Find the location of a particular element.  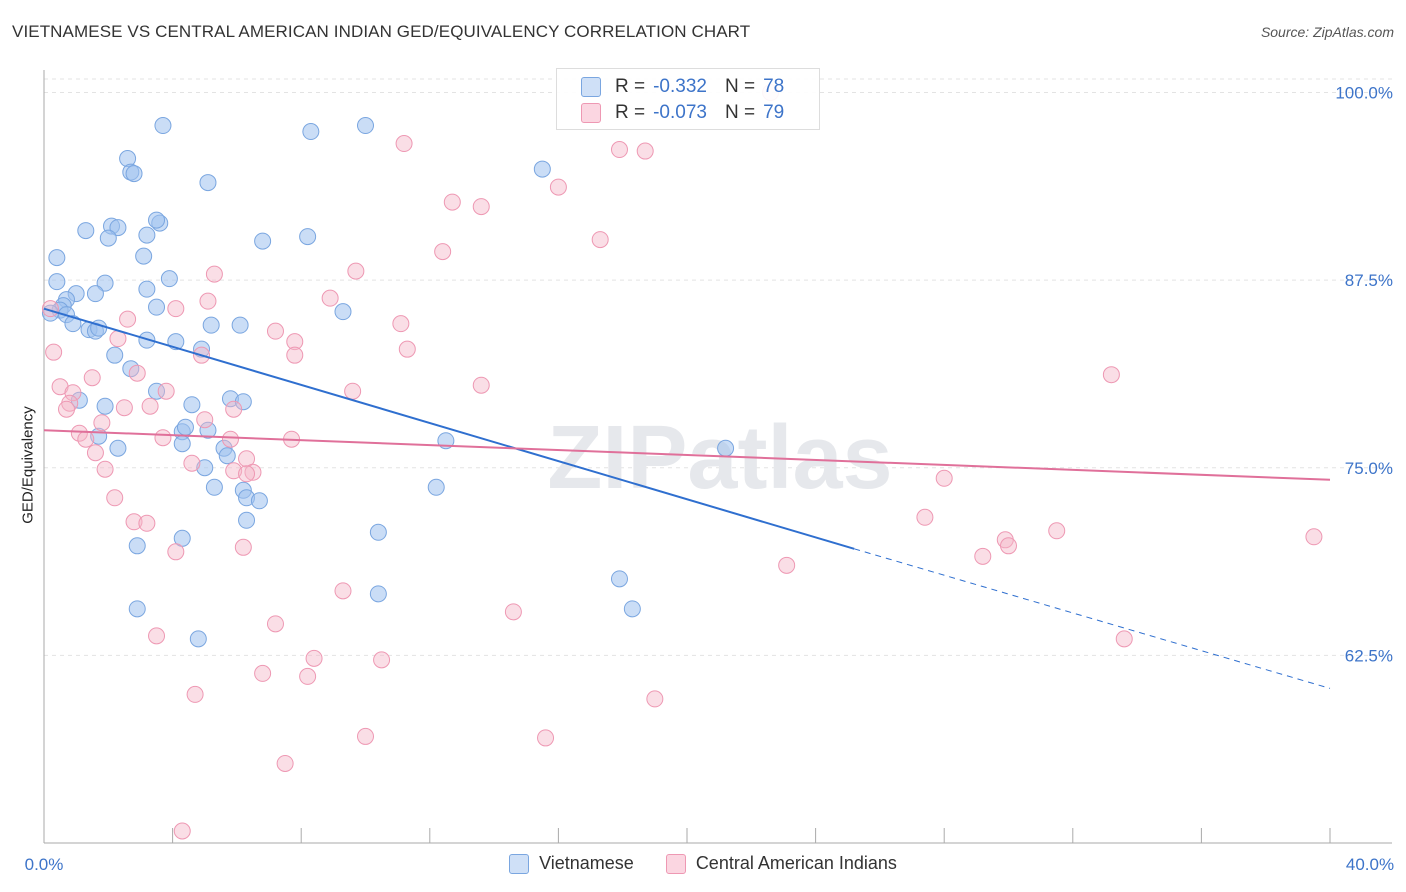

stats-swatch-central-american-indians is located at coordinates (591, 113).